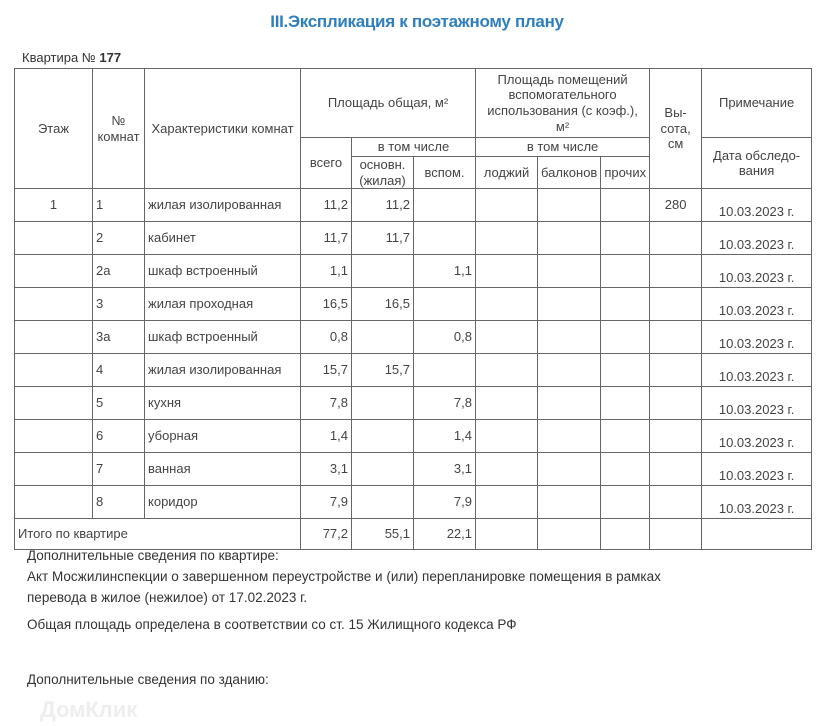 The height and width of the screenshot is (726, 834). What do you see at coordinates (382, 370) in the screenshot?
I see `cell-main: 15,7` at bounding box center [382, 370].